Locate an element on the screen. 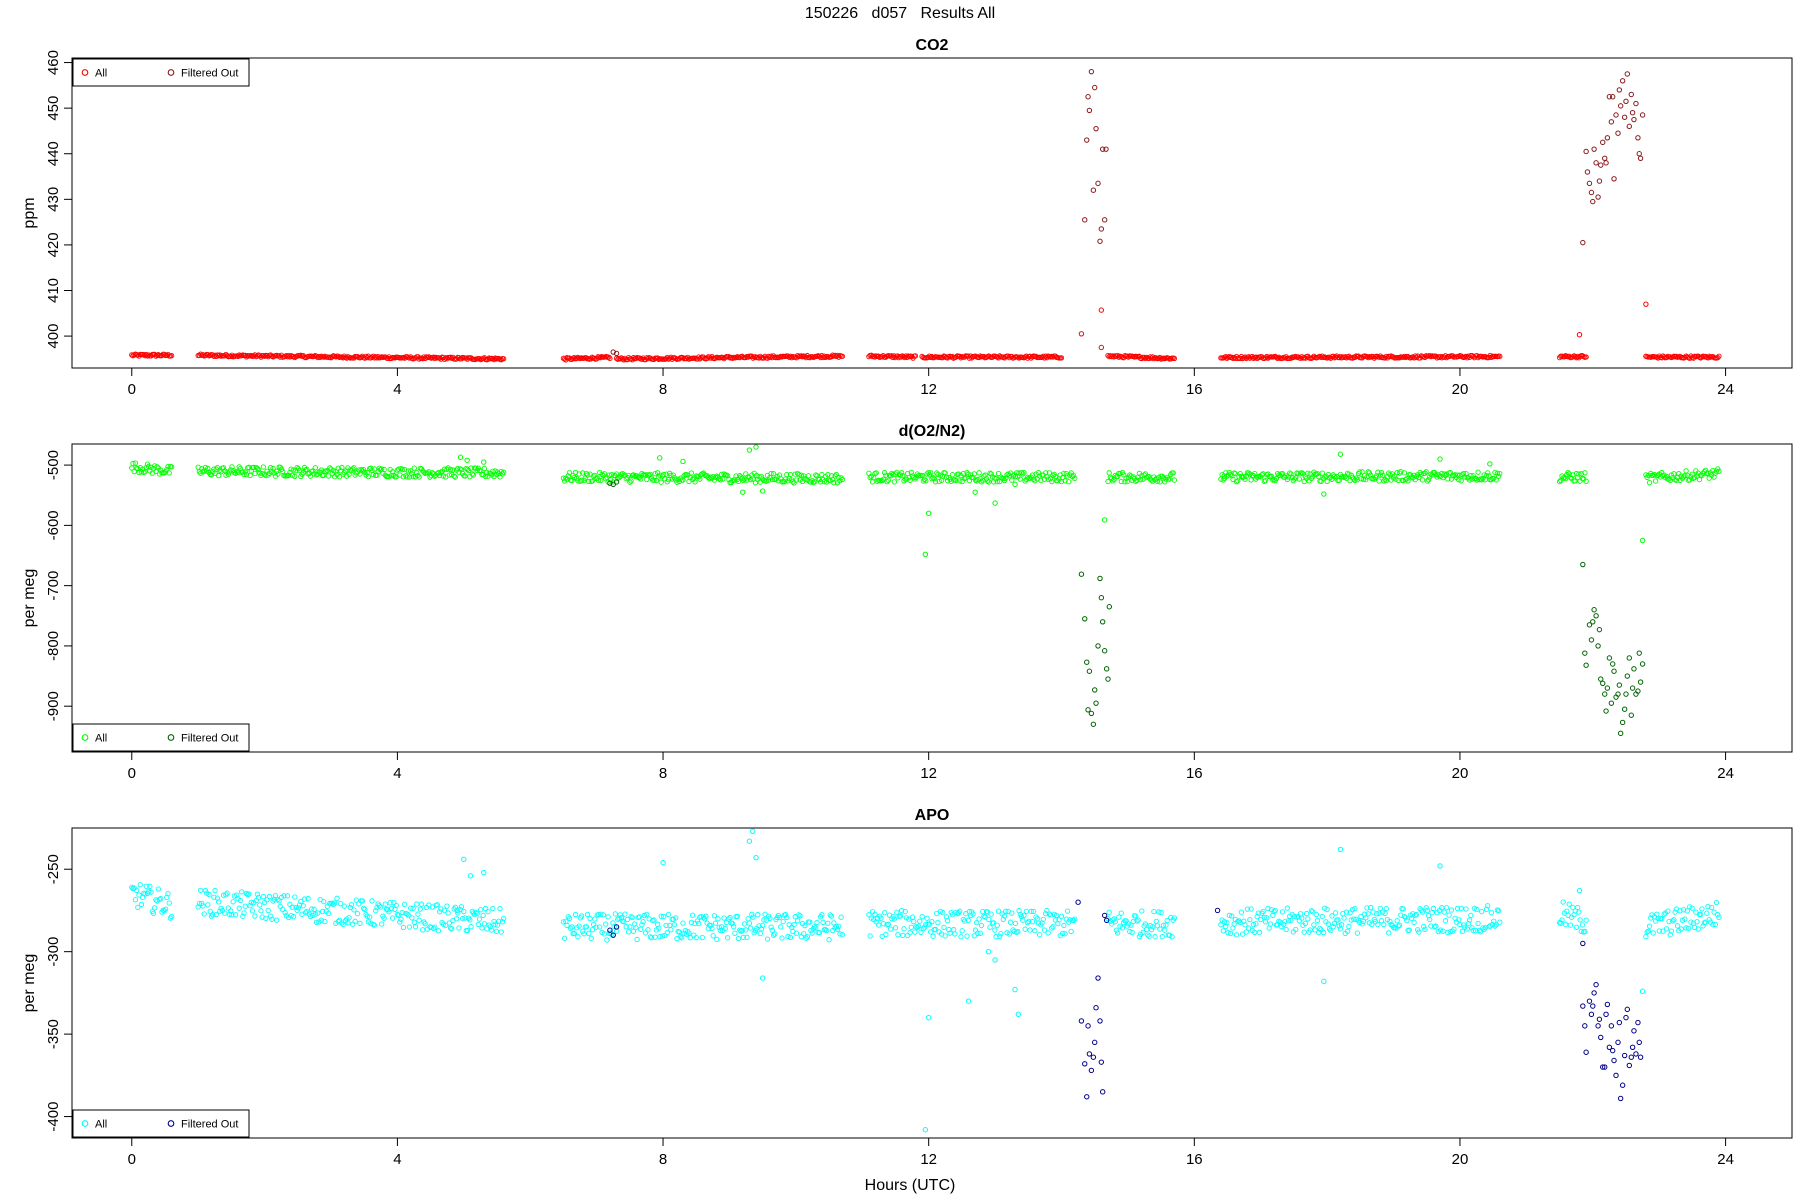 The height and width of the screenshot is (1200, 1800). y-tick-label: -500 is located at coordinates (53, 465).